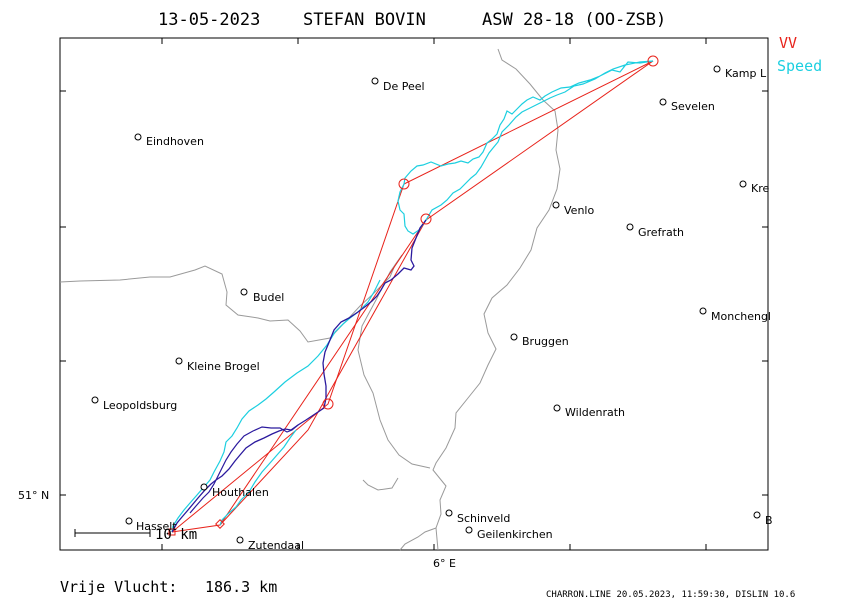  What do you see at coordinates (33, 495) in the screenshot?
I see `lat-label: 51° N` at bounding box center [33, 495].